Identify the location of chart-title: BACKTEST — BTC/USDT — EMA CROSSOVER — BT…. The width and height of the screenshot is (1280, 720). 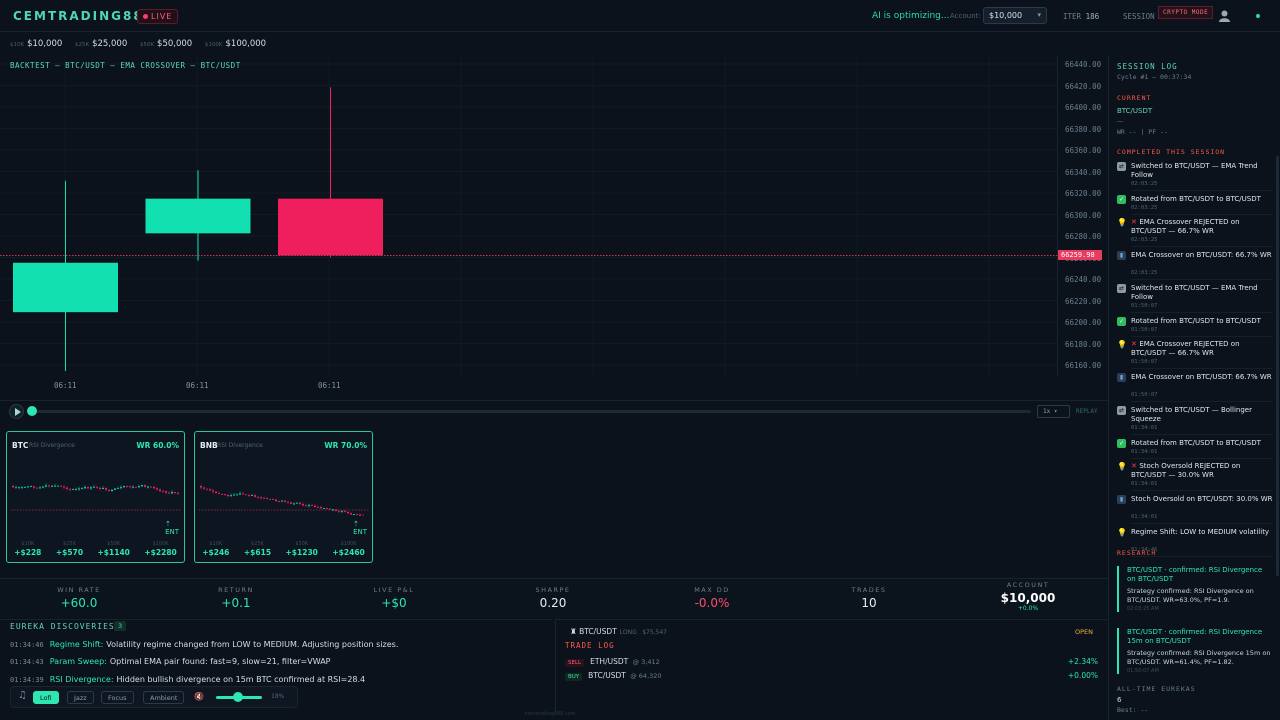
(125, 65).